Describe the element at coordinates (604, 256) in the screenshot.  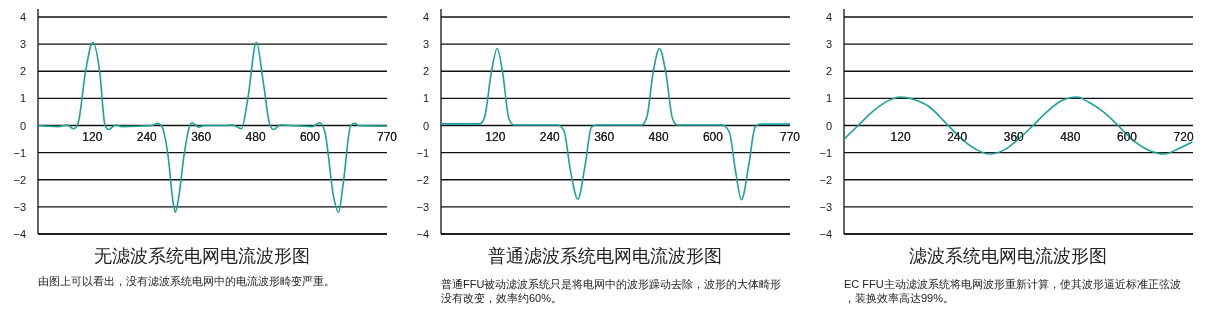
I see `text: 普通滤波系统电网电流波形图` at that location.